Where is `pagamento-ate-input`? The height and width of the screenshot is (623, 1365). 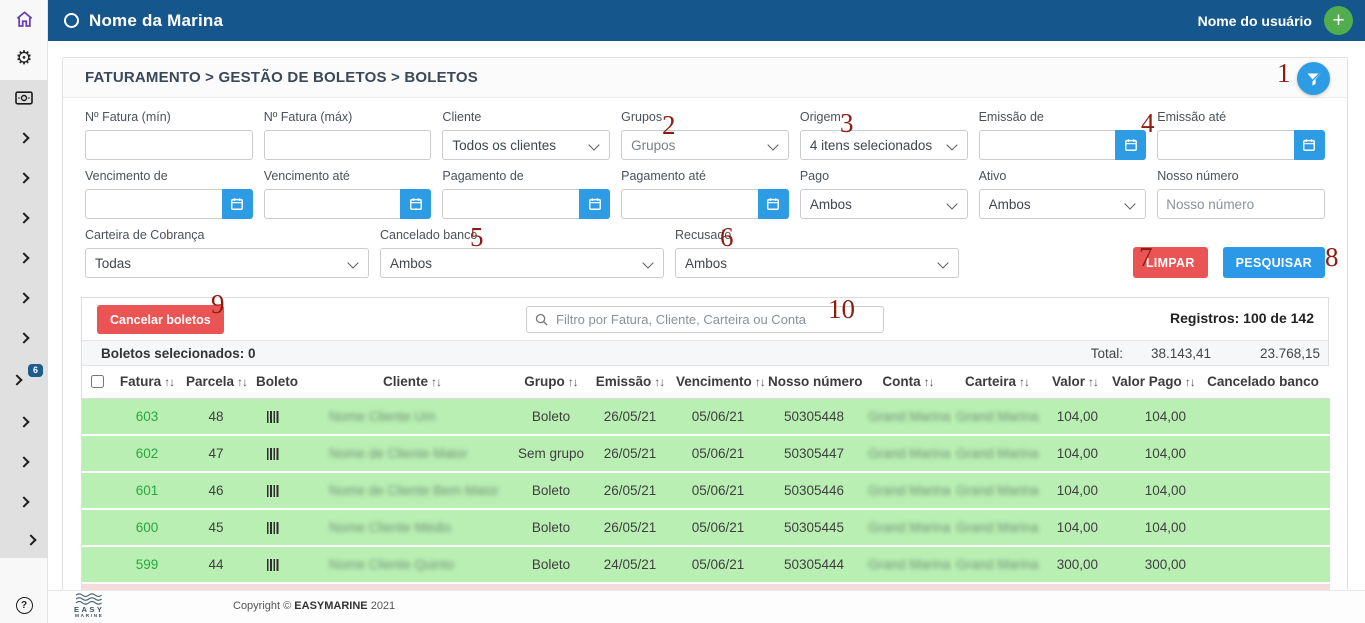
pagamento-ate-input is located at coordinates (689, 204).